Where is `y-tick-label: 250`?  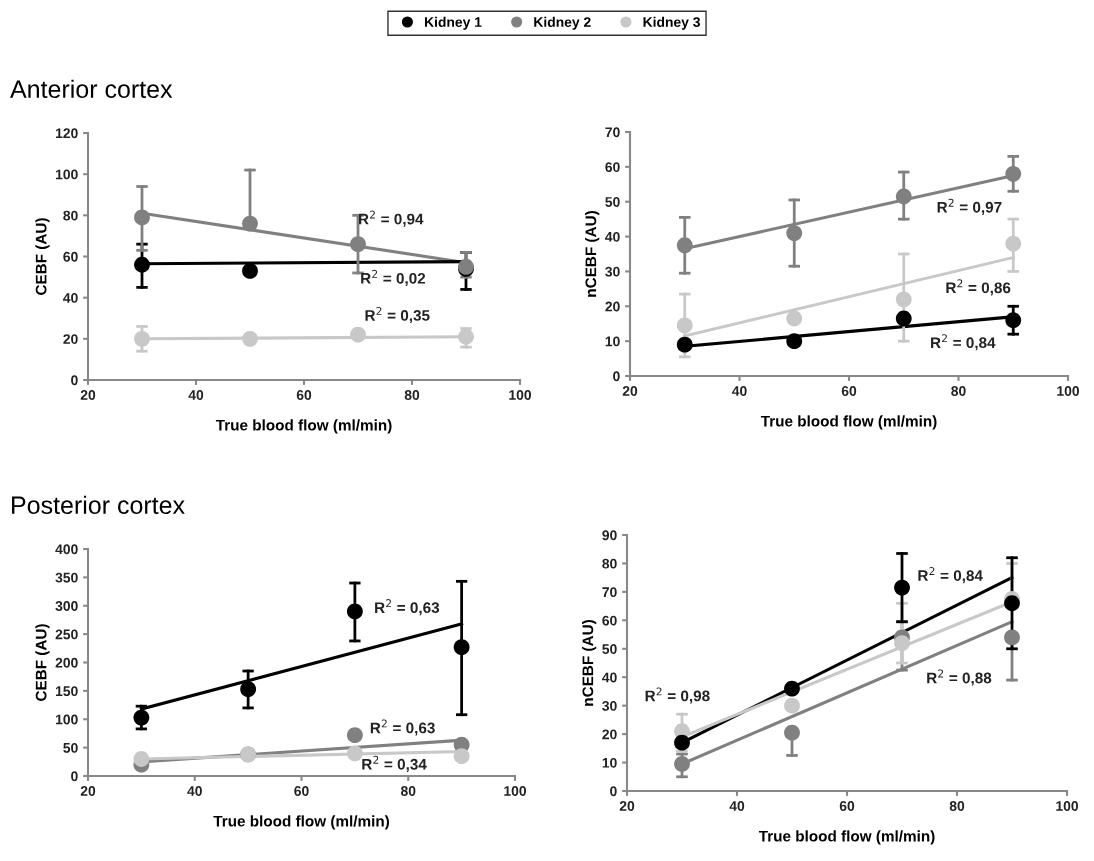 y-tick-label: 250 is located at coordinates (66, 634).